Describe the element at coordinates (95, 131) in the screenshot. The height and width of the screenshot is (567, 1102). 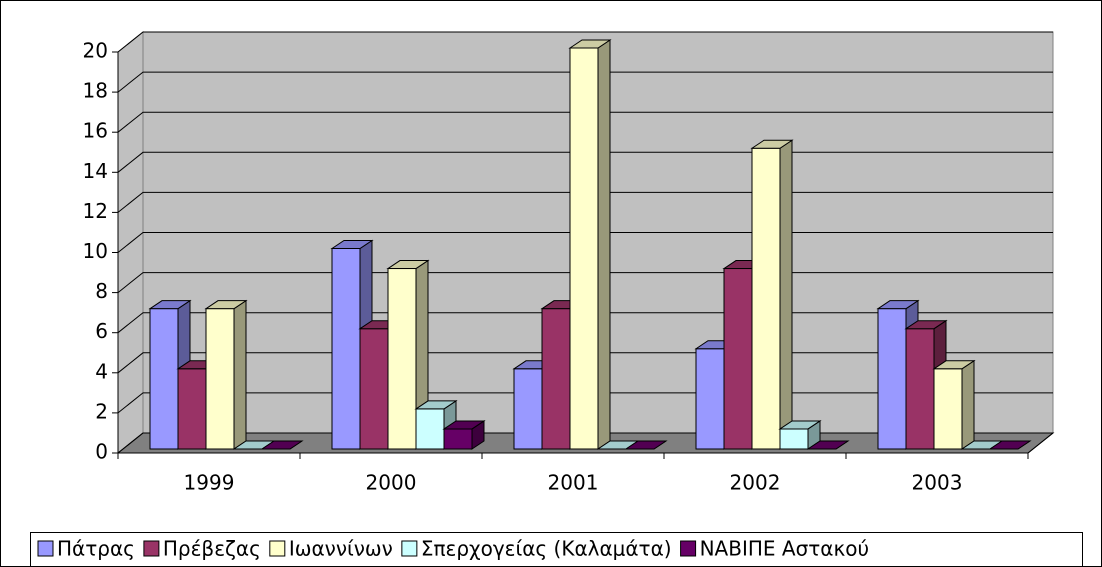
I see `y-tick-label: 16` at that location.